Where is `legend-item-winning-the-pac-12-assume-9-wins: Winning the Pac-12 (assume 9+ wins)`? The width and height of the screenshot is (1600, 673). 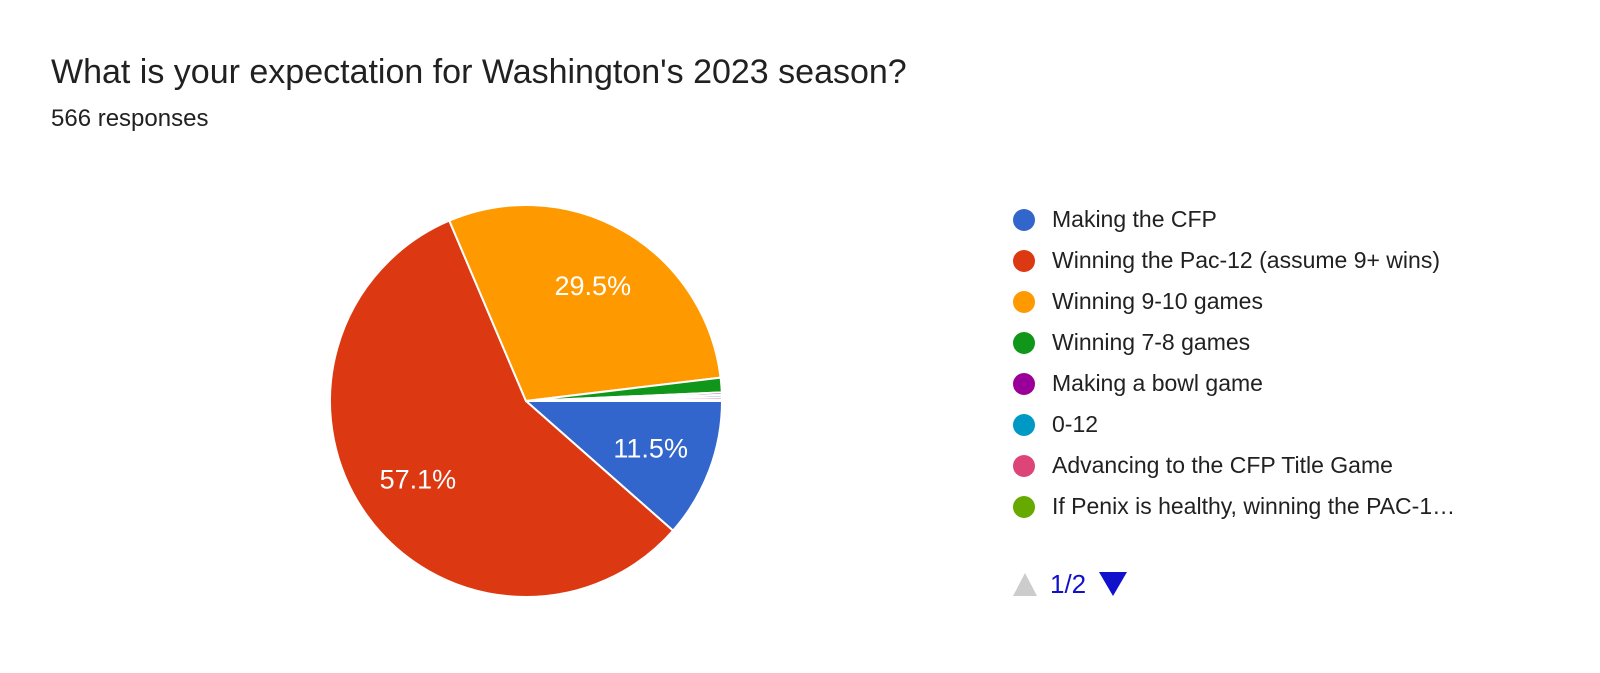 legend-item-winning-the-pac-12-assume-9-wins: Winning the Pac-12 (assume 9+ wins) is located at coordinates (1234, 260).